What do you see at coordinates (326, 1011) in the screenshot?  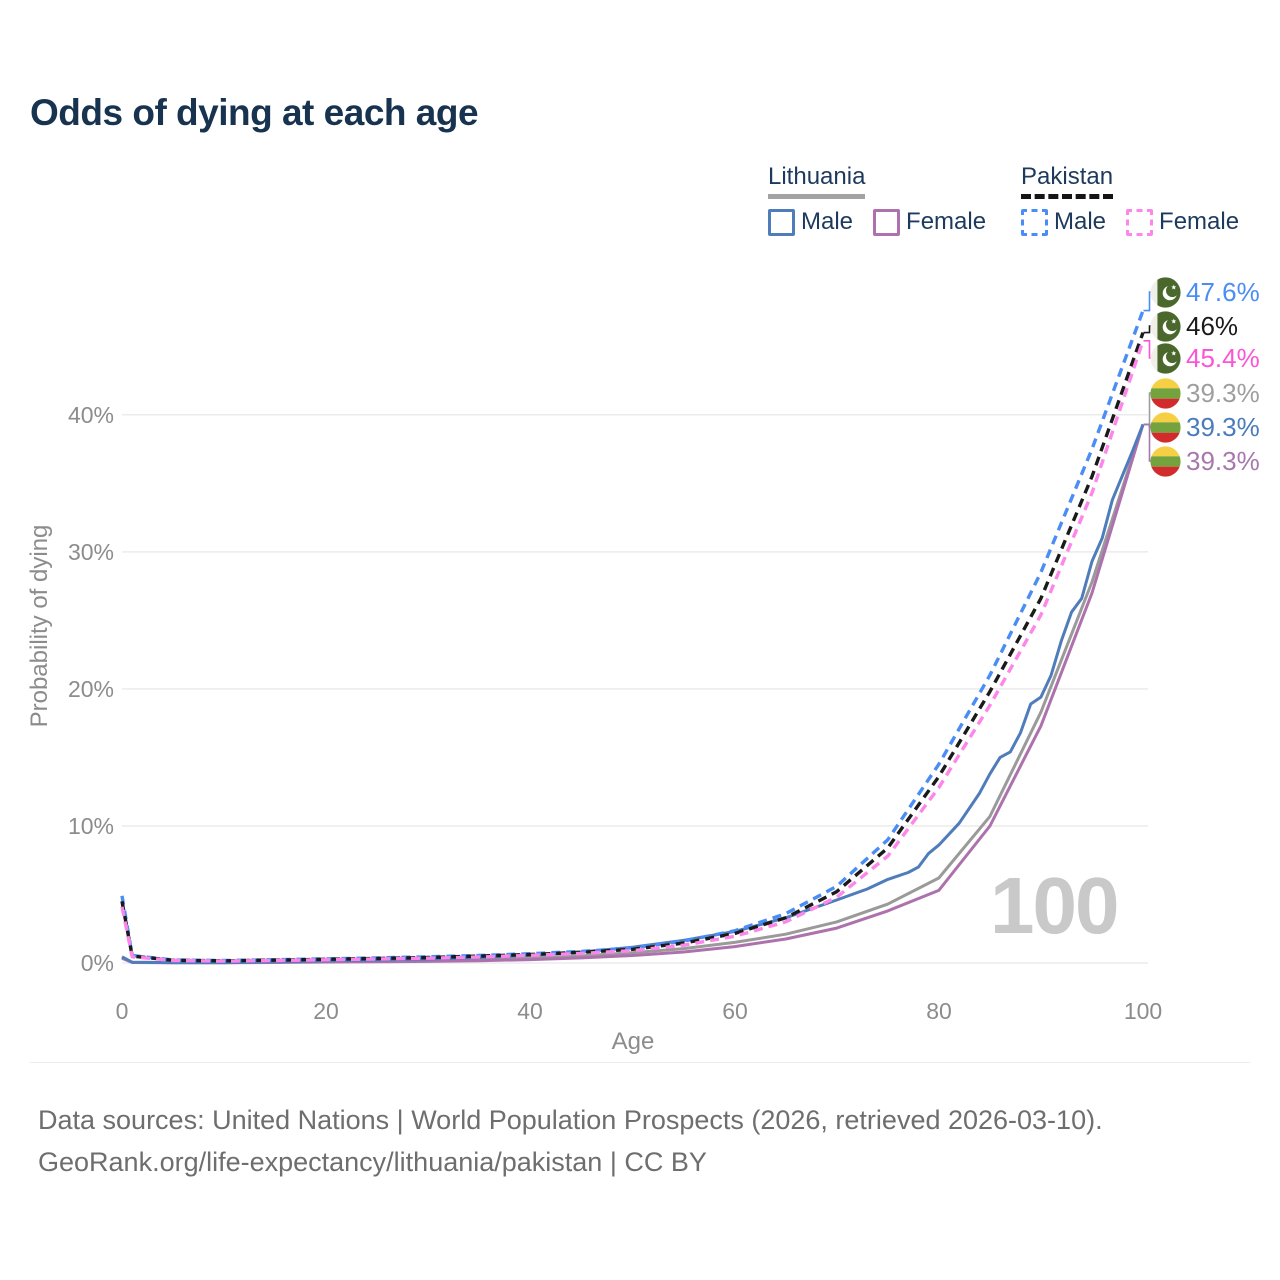 I see `x-tick-20: 20` at bounding box center [326, 1011].